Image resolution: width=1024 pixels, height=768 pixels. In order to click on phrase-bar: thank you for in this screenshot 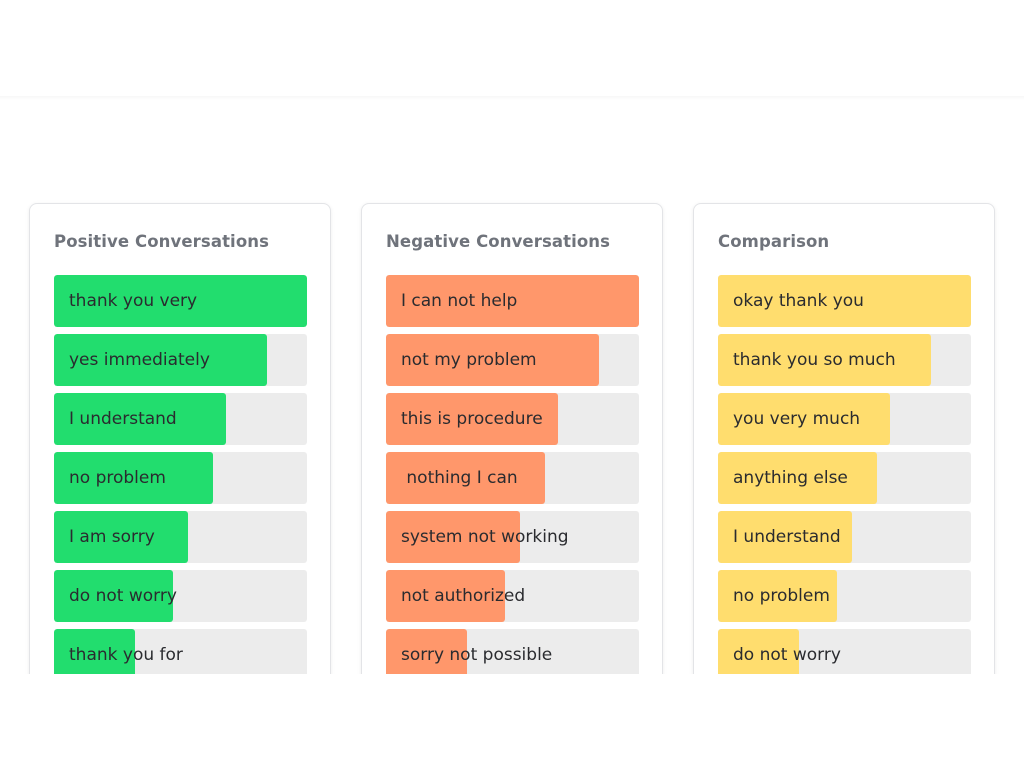, I will do `click(180, 651)`.